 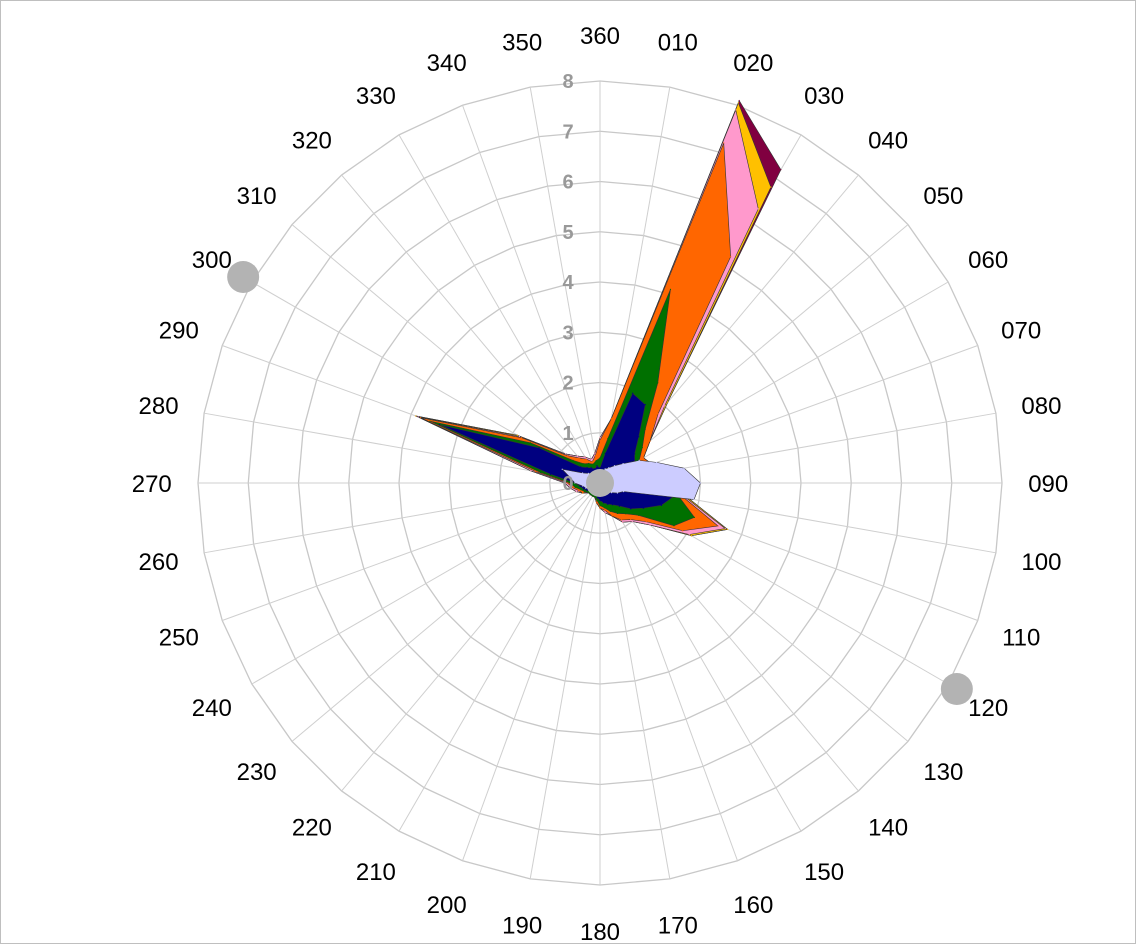 I want to click on direction-label-080: 080, so click(x=1041, y=406).